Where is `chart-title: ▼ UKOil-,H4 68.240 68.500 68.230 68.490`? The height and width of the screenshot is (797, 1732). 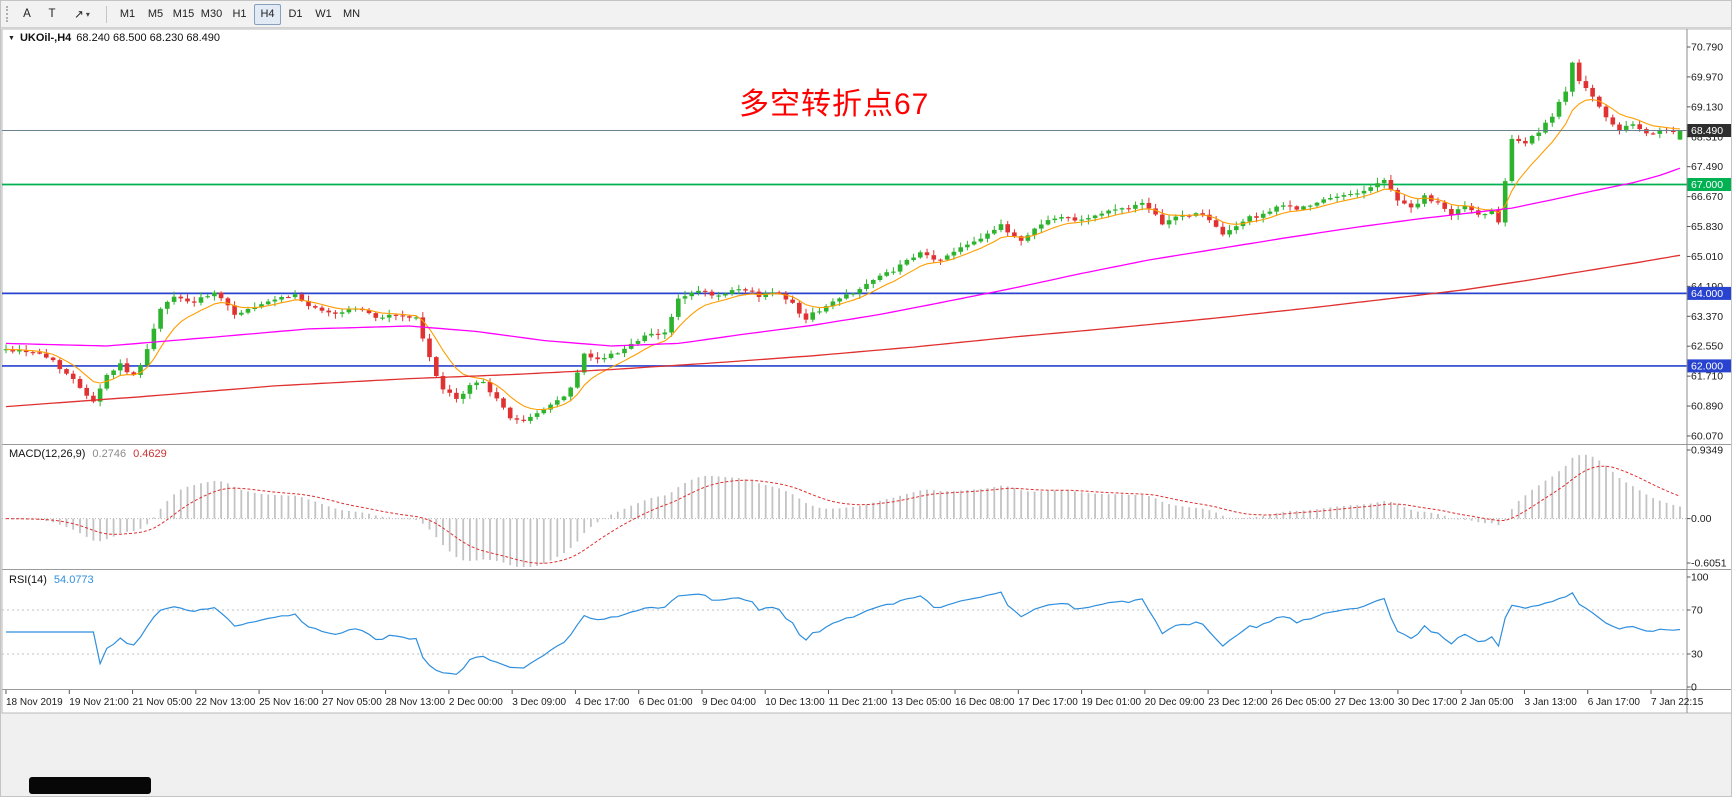 chart-title: ▼ UKOil-,H4 68.240 68.500 68.230 68.490 is located at coordinates (114, 38).